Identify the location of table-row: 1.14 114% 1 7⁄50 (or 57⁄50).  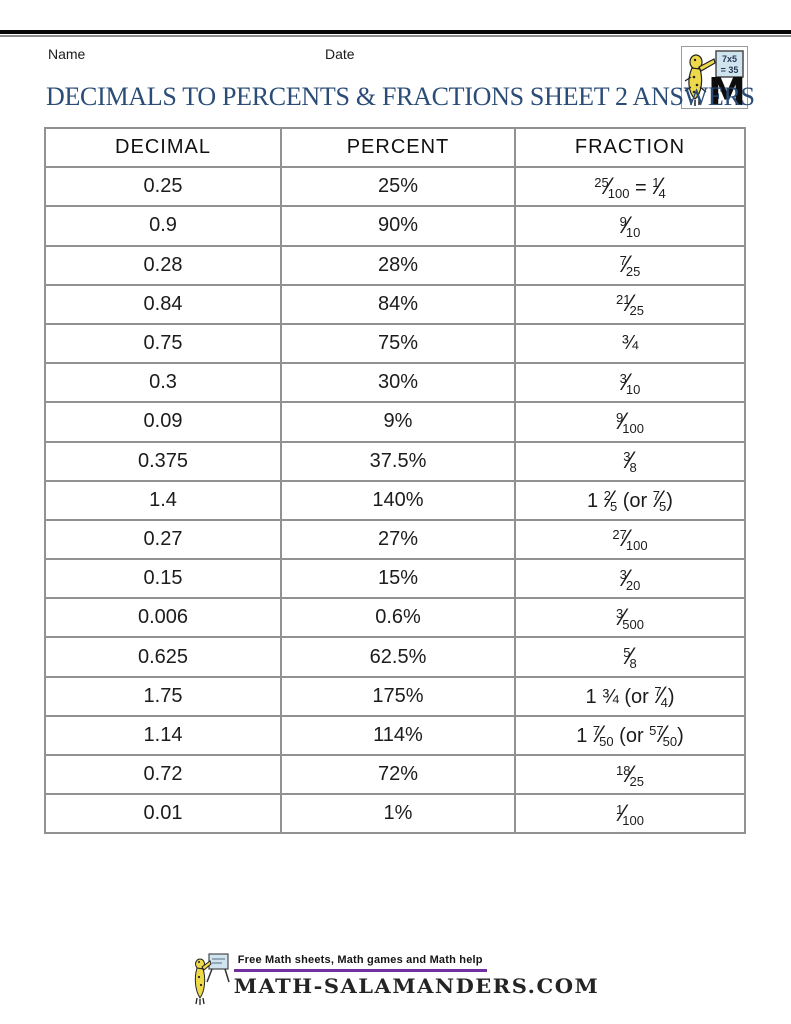
(395, 735).